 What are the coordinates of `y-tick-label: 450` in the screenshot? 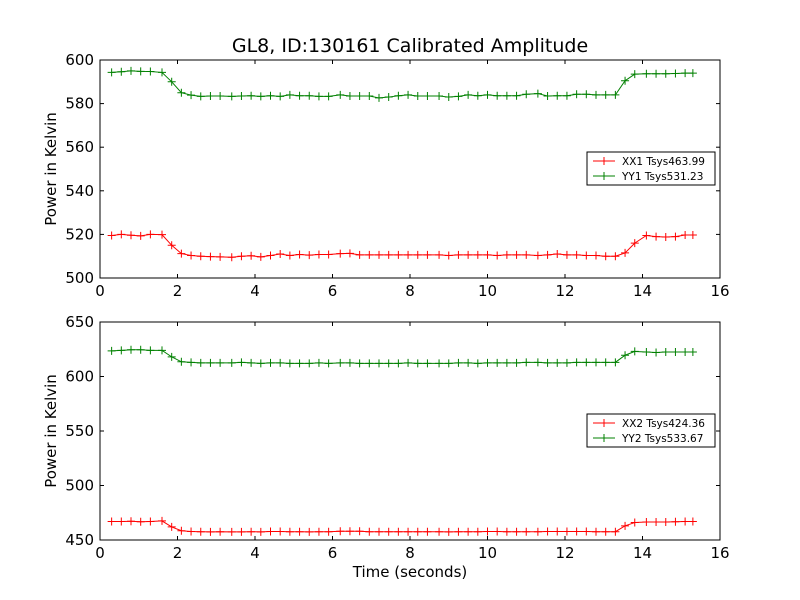 It's located at (79, 540).